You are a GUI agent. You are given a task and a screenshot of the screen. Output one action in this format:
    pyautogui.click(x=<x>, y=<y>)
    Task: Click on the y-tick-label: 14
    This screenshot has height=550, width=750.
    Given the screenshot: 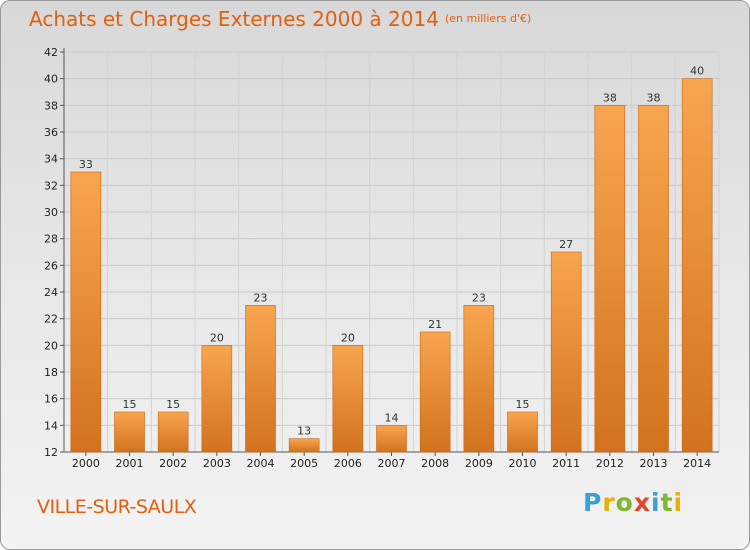 What is the action you would take?
    pyautogui.click(x=51, y=425)
    